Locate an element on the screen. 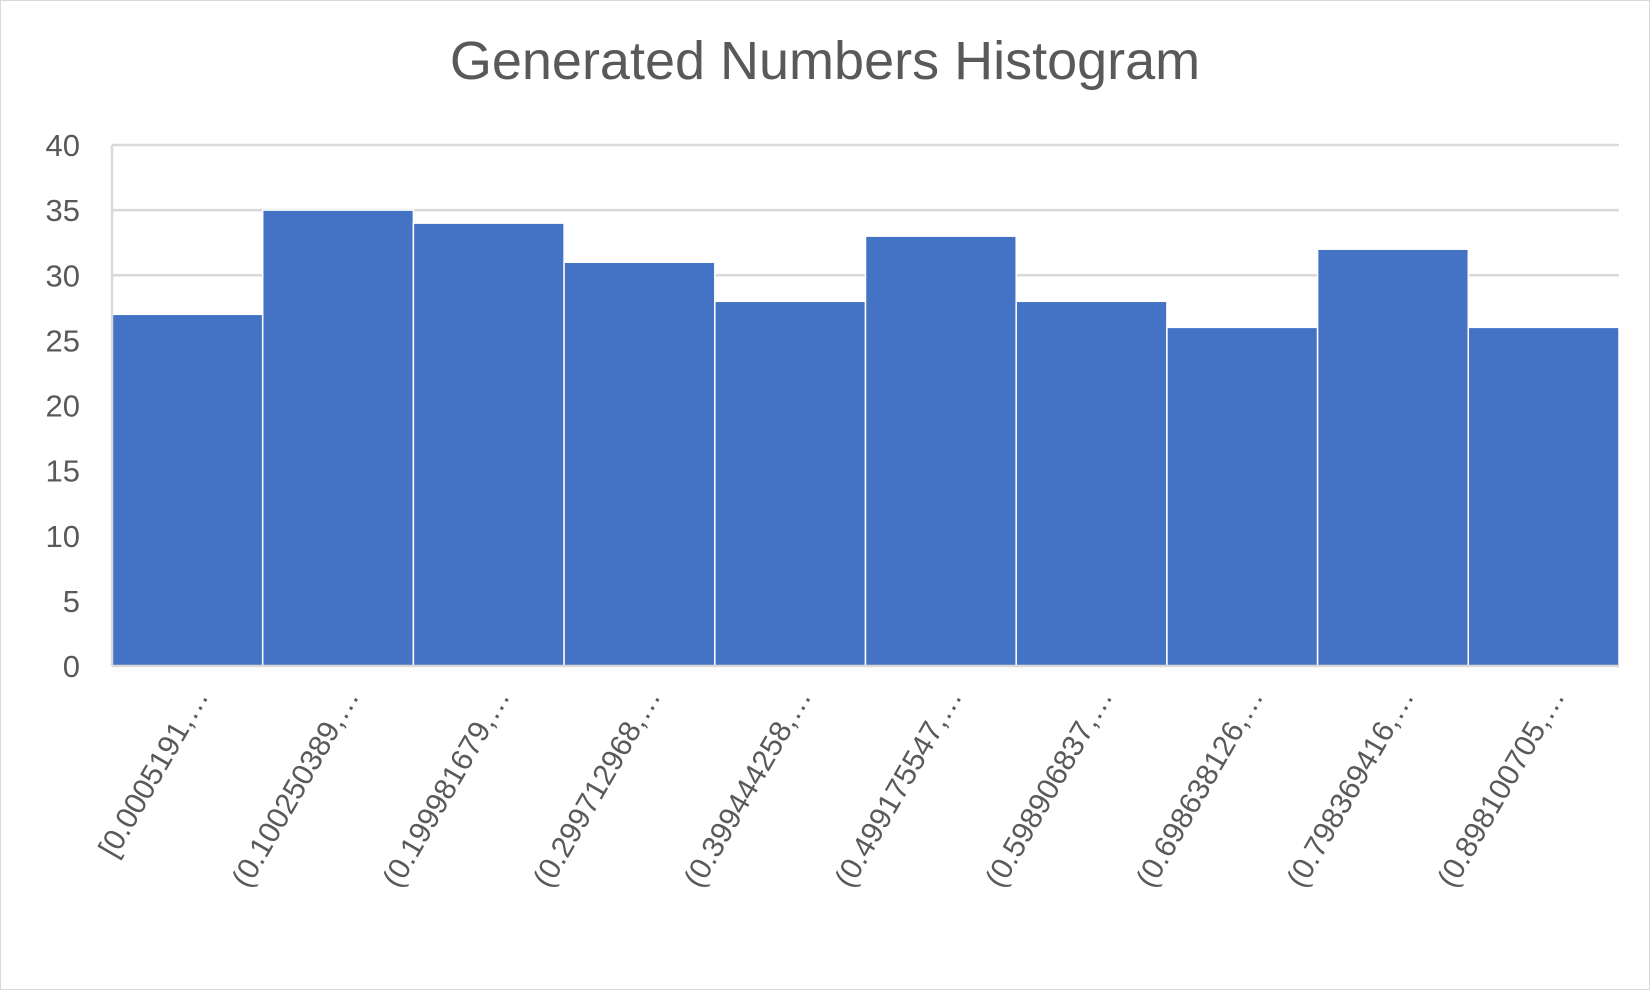 The width and height of the screenshot is (1650, 990). y-tick-label: 35 is located at coordinates (63, 210).